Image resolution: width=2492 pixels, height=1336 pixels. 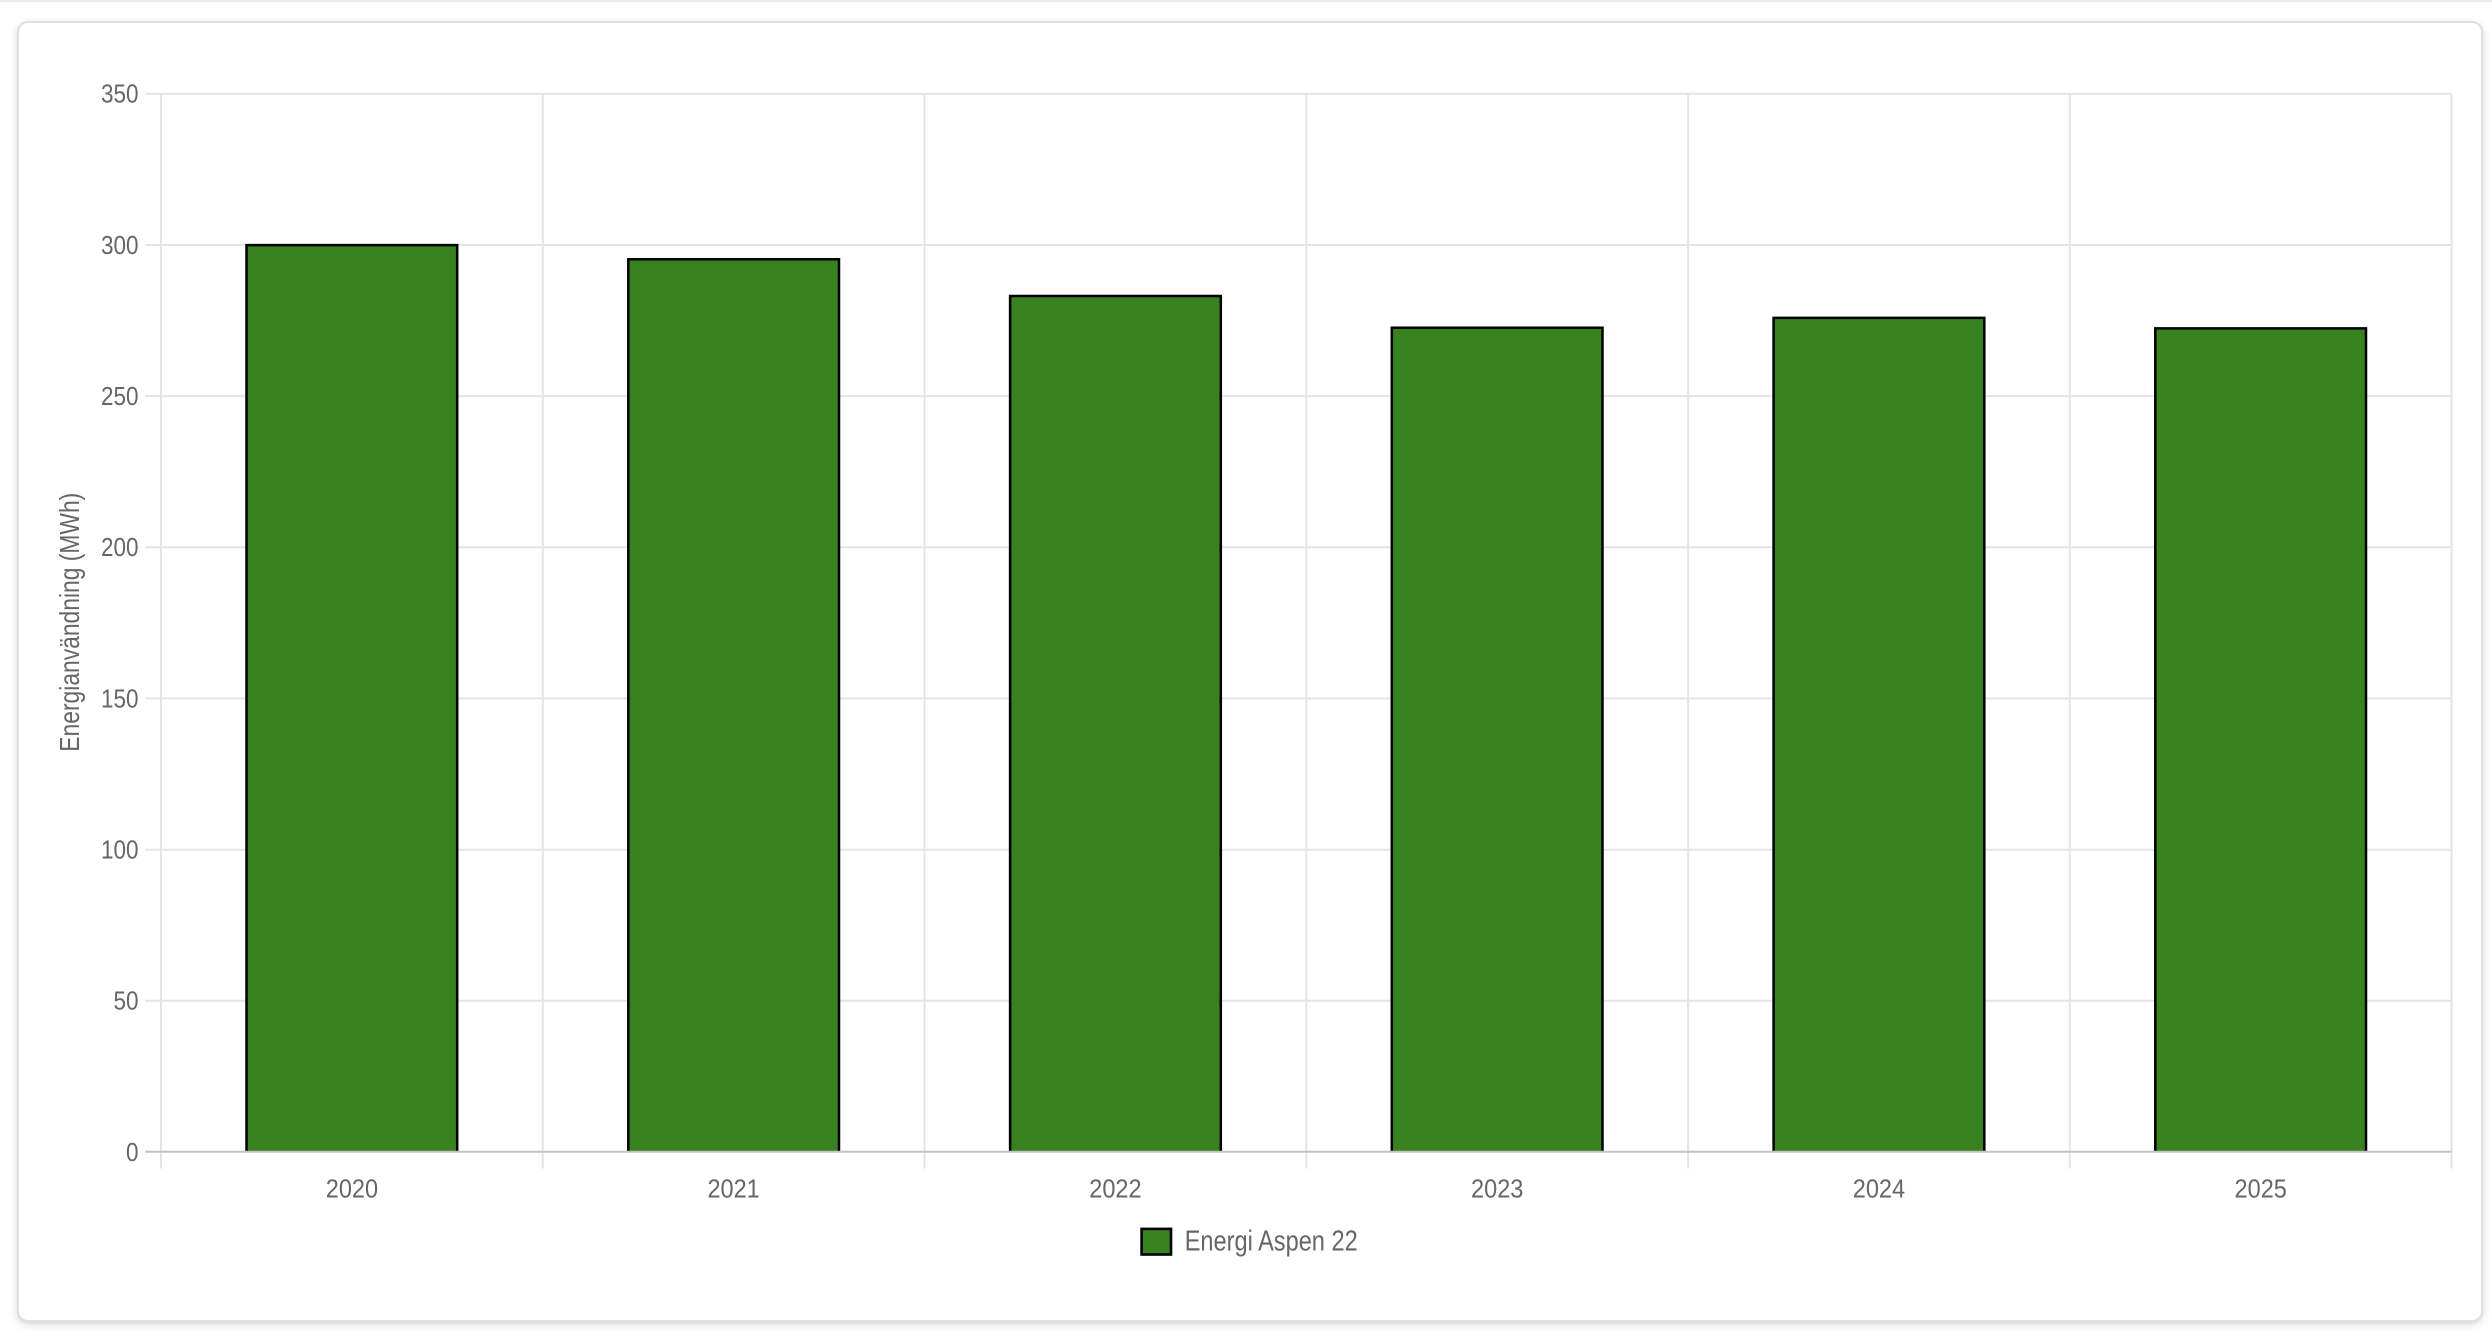 I want to click on svg-text: 200, so click(x=120, y=547).